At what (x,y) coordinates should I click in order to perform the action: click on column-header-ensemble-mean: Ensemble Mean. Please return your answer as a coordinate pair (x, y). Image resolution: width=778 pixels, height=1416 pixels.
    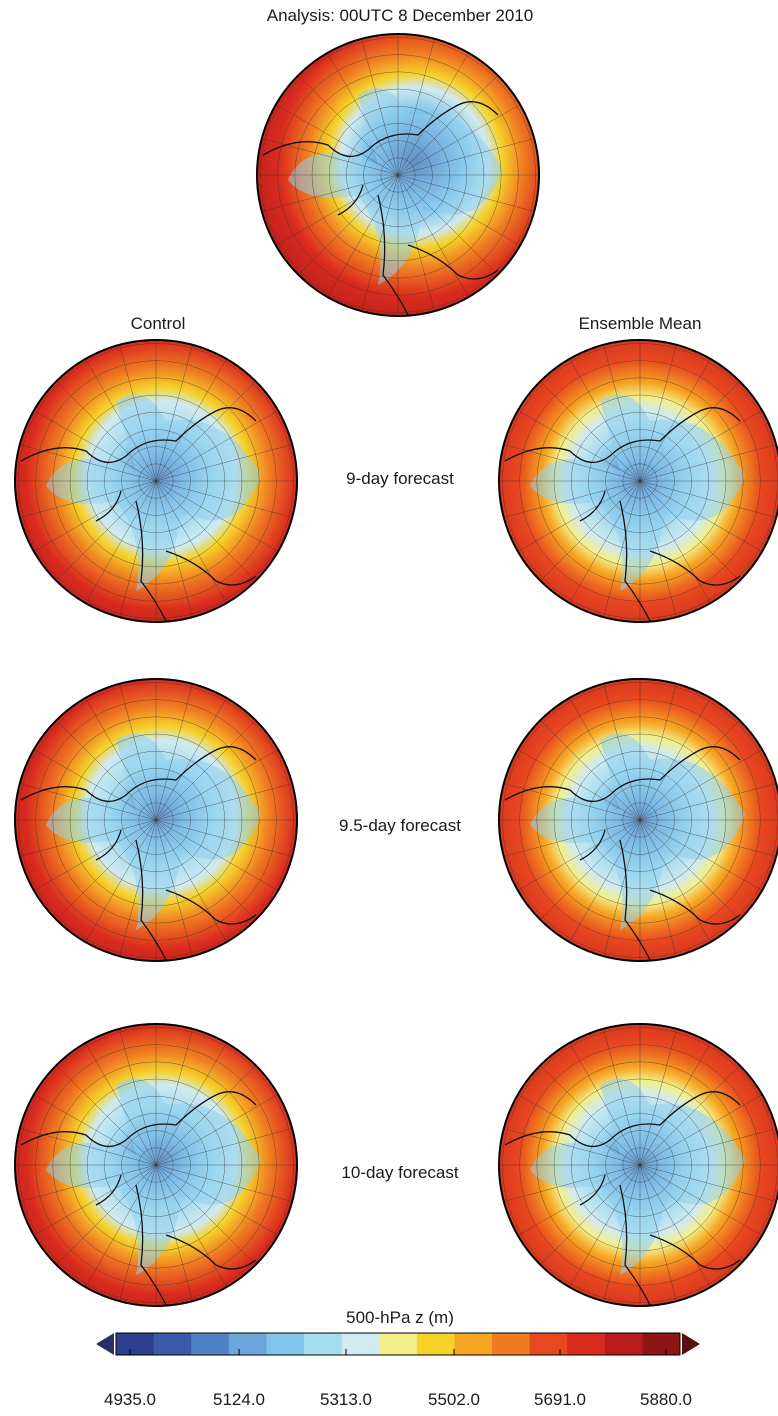
    Looking at the image, I should click on (640, 323).